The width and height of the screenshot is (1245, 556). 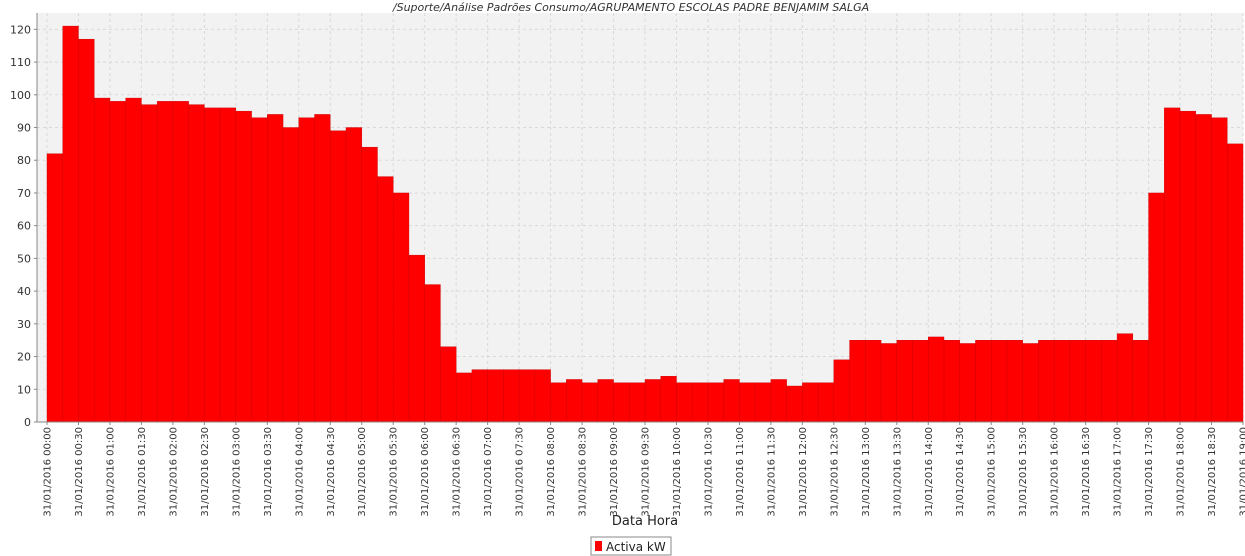 I want to click on x-tick-label: 31/01/2016 13:30, so click(x=897, y=472).